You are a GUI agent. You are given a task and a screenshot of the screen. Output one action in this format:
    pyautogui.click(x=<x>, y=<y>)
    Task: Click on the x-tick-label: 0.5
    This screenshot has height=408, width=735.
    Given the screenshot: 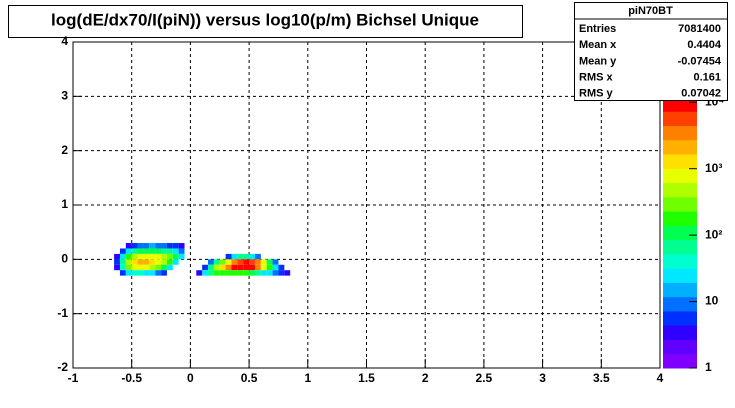 What is the action you would take?
    pyautogui.click(x=249, y=378)
    